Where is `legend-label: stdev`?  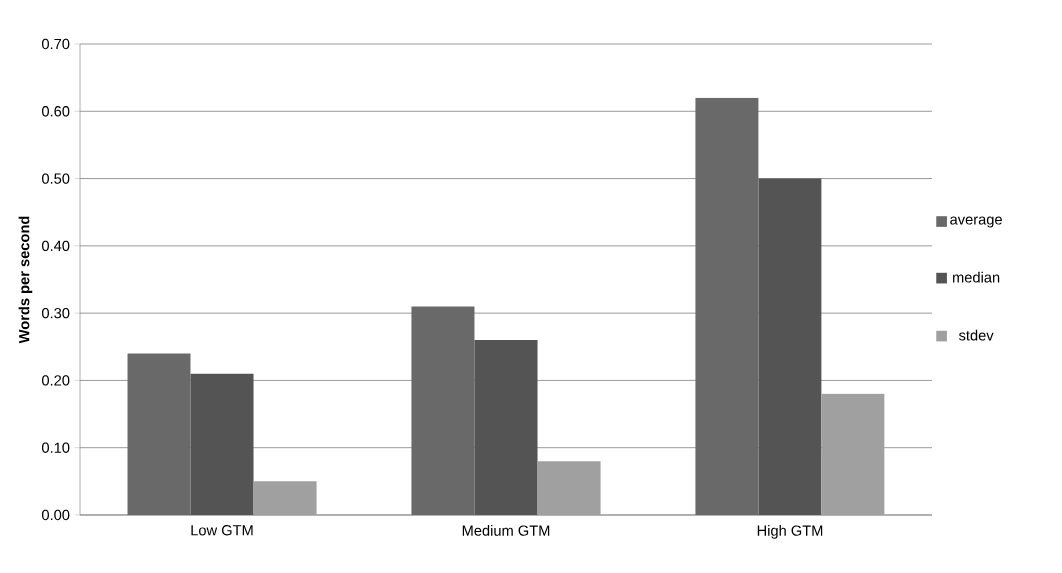 legend-label: stdev is located at coordinates (976, 335).